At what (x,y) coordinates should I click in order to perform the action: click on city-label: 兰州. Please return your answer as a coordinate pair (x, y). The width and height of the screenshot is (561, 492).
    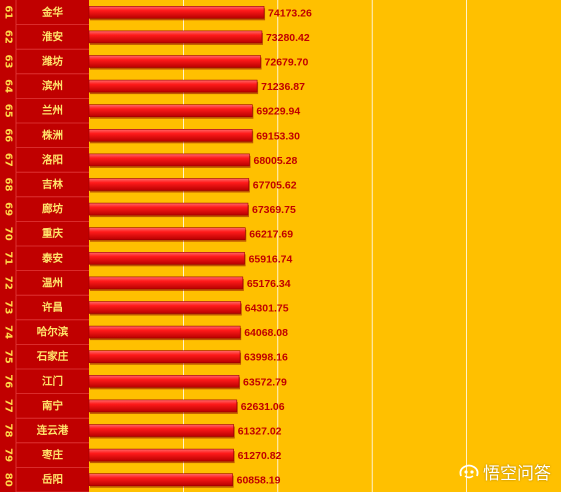
    Looking at the image, I should click on (52, 110).